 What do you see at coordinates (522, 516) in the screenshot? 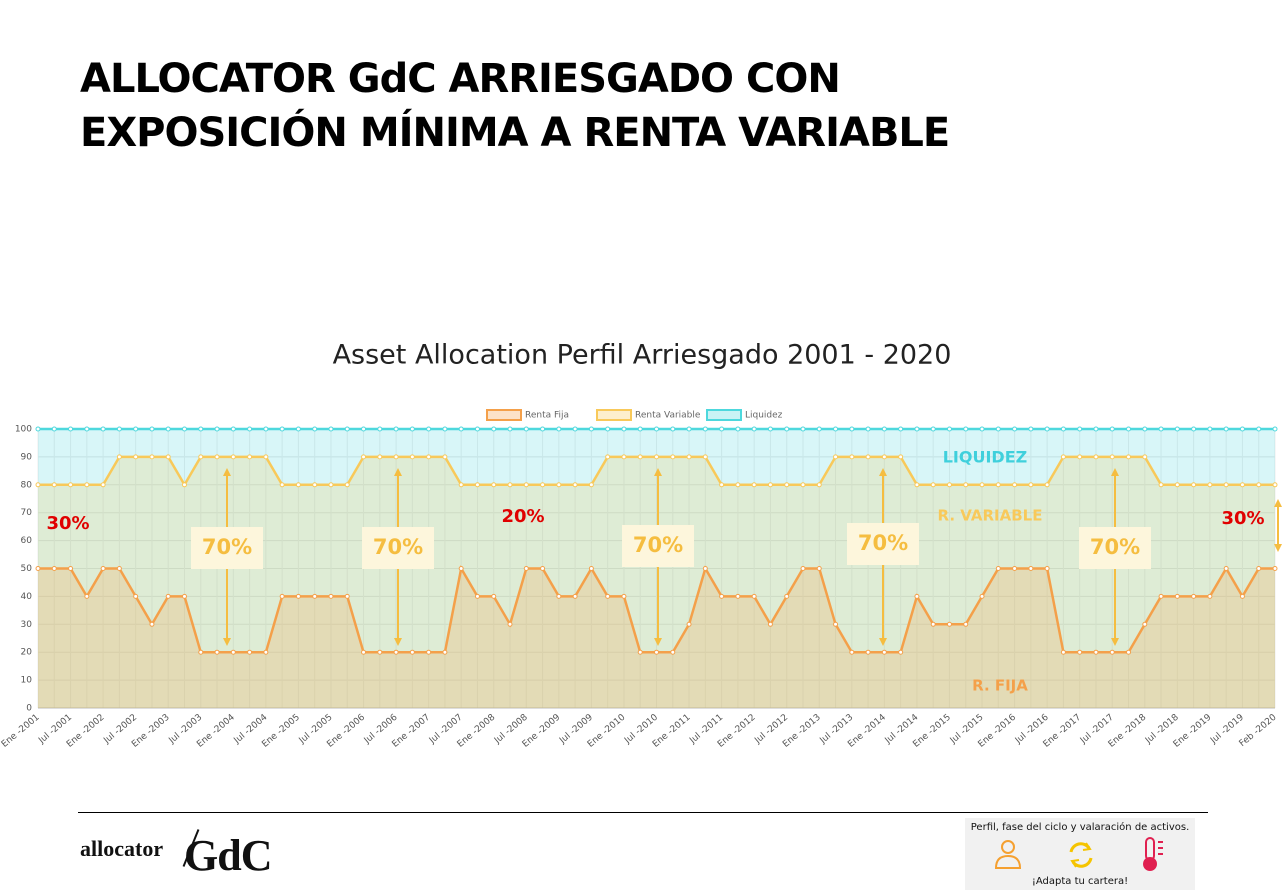
I see `annotation: 20%` at bounding box center [522, 516].